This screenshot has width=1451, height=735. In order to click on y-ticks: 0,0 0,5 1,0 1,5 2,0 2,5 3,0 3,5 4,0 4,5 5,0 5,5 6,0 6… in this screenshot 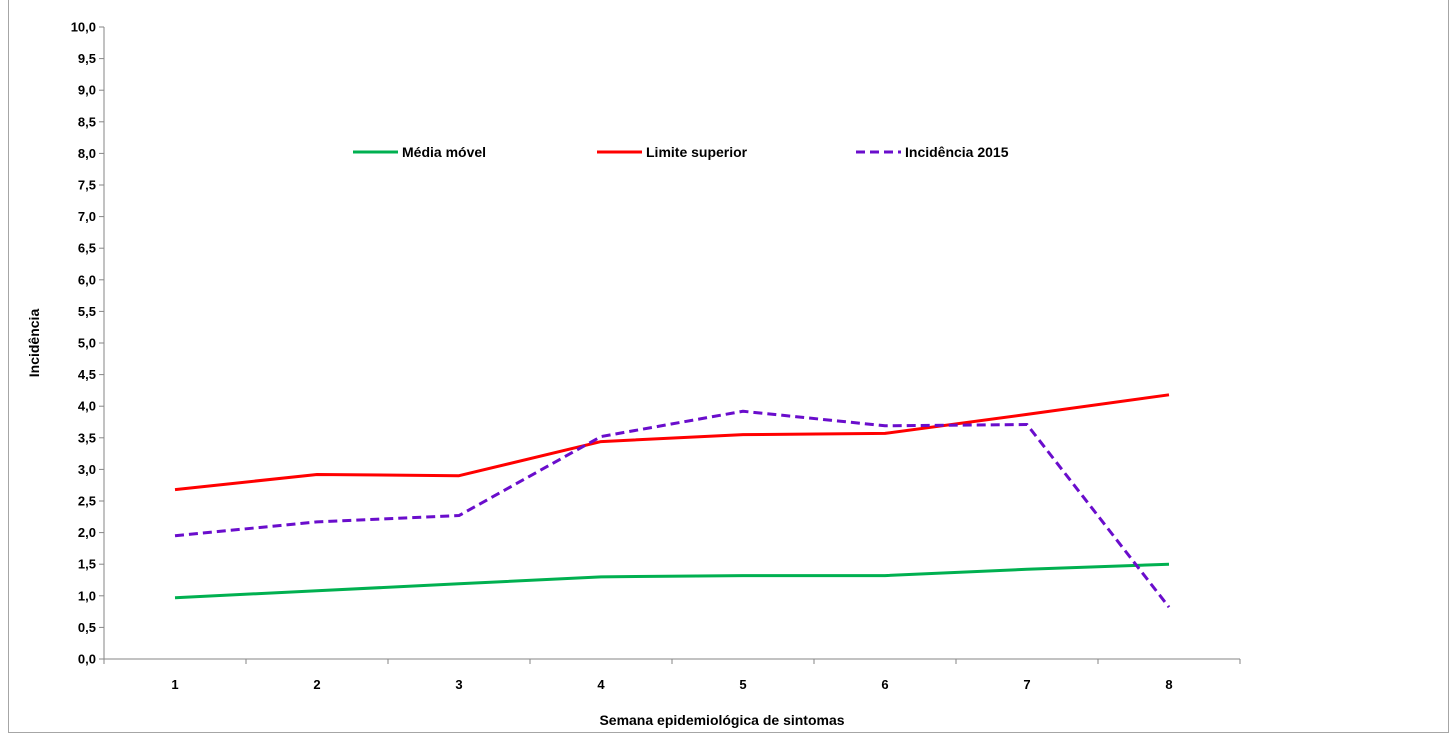, I will do `click(87, 343)`.